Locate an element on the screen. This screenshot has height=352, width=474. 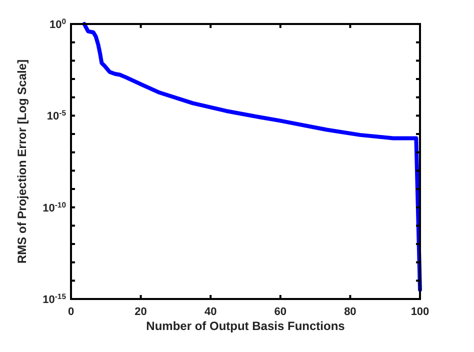
y-tick-label: 10$^{0}$ is located at coordinates (57, 23).